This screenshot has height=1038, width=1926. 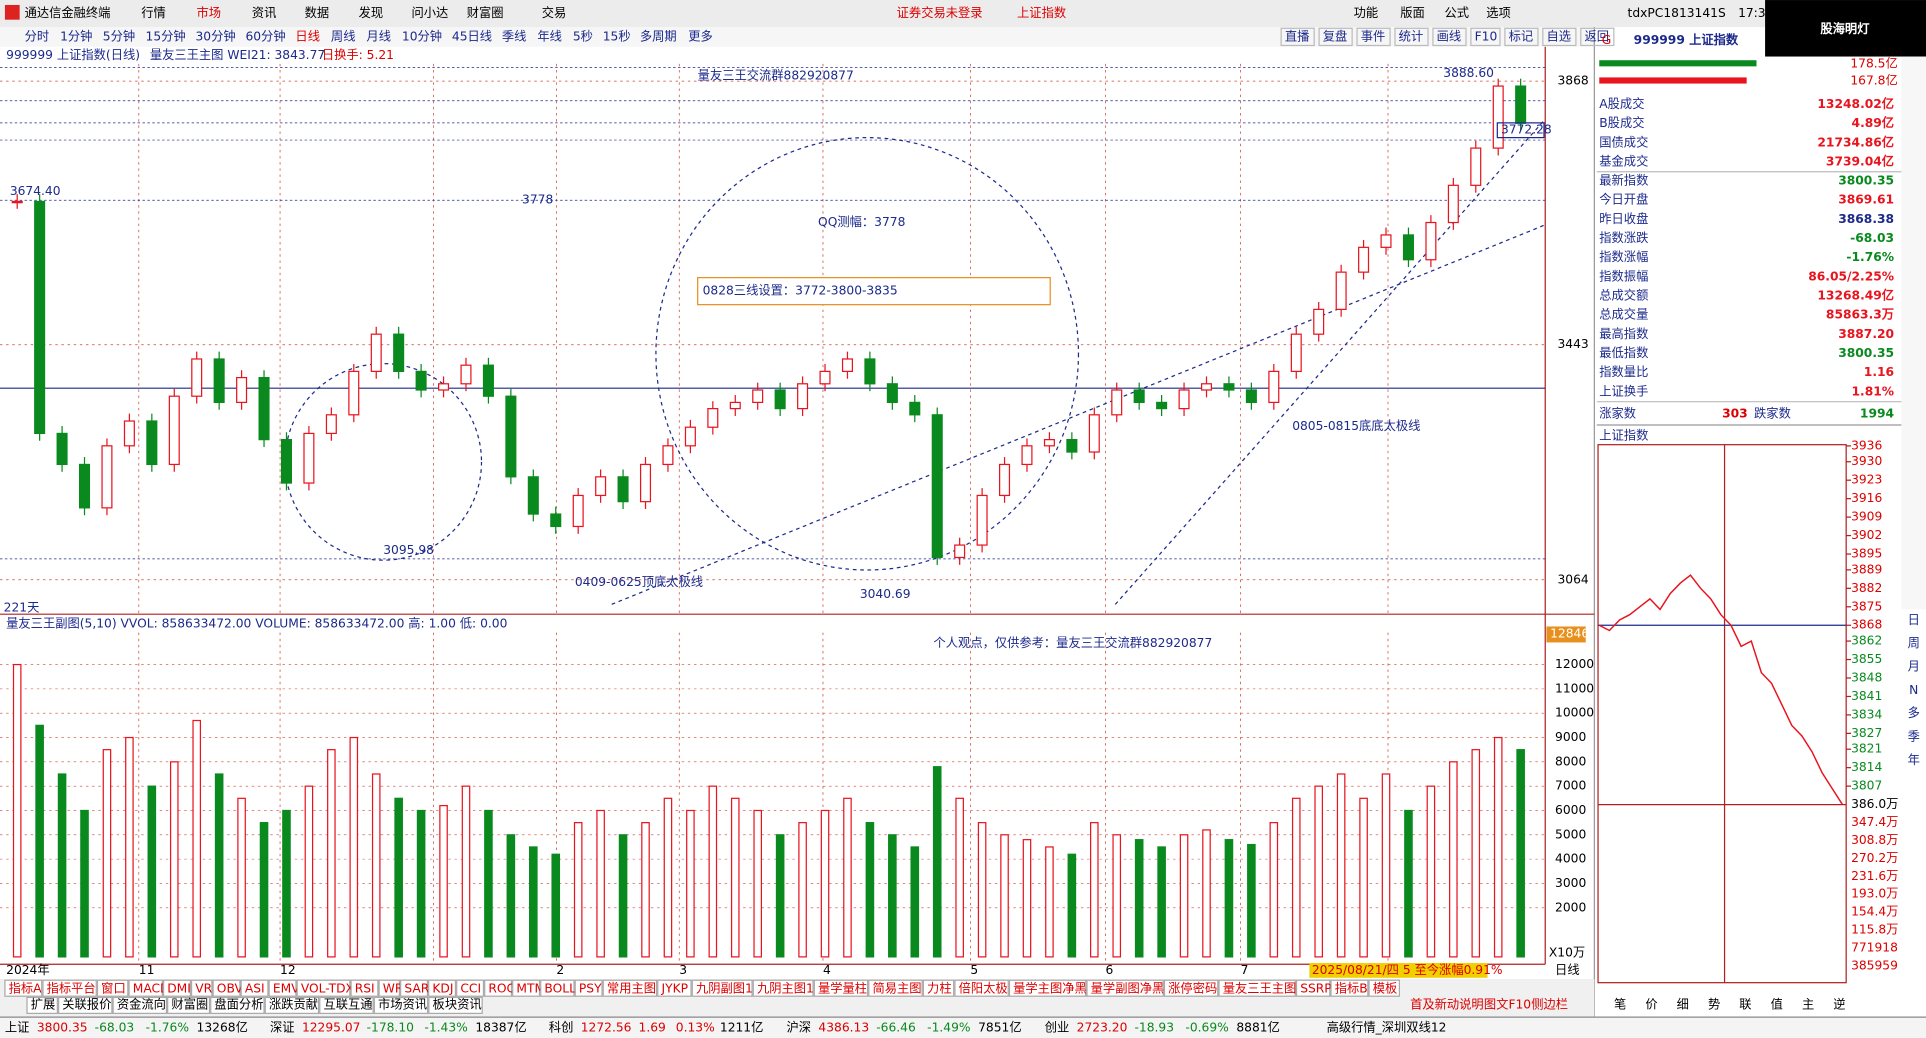 I want to click on period-tab: 10分钟, so click(x=422, y=35).